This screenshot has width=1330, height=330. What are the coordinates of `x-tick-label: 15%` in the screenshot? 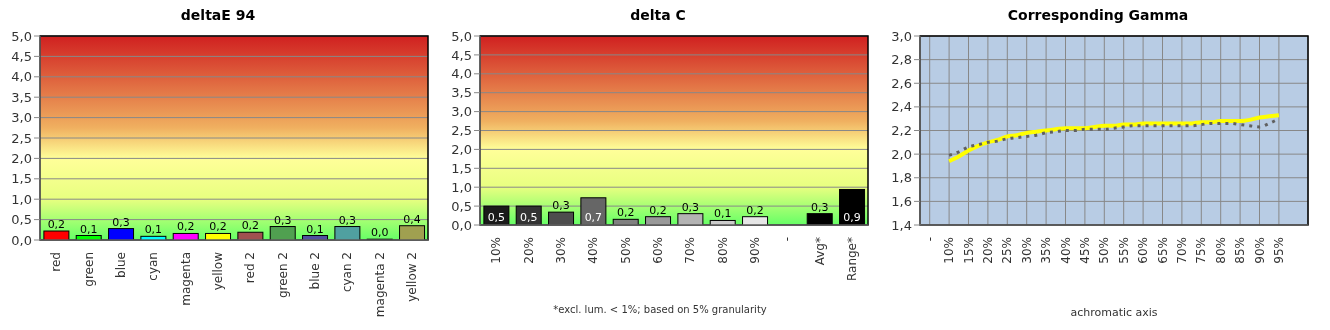 It's located at (968, 250).